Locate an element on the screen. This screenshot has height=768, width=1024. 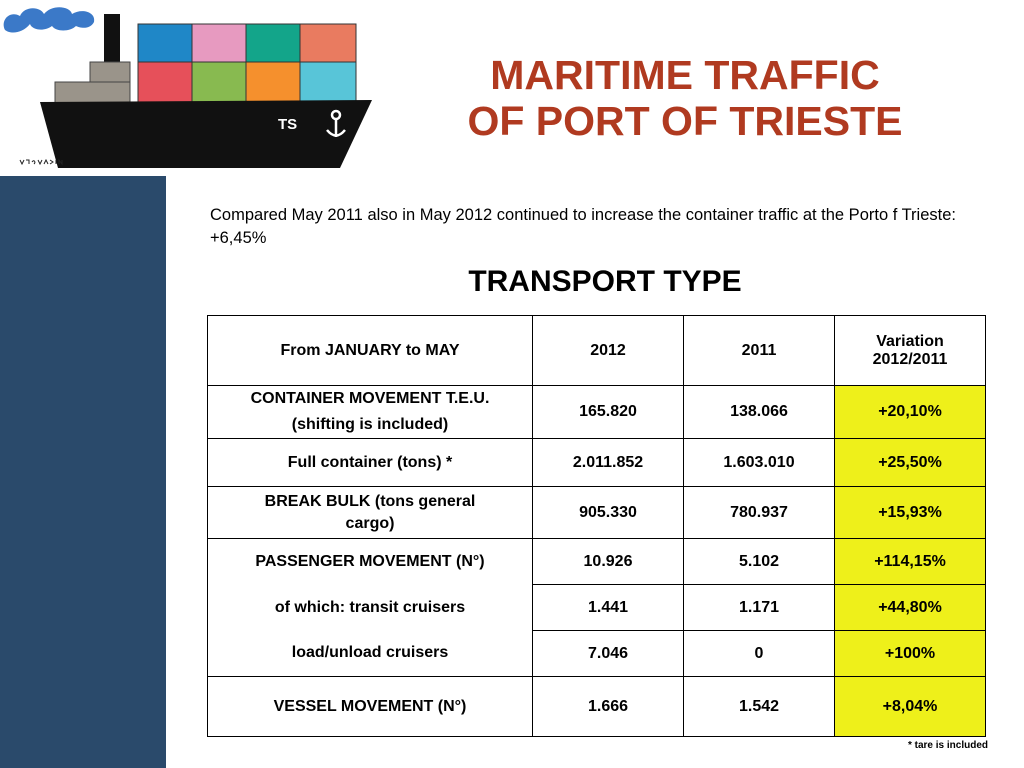
container-red is located at coordinates (165, 82).